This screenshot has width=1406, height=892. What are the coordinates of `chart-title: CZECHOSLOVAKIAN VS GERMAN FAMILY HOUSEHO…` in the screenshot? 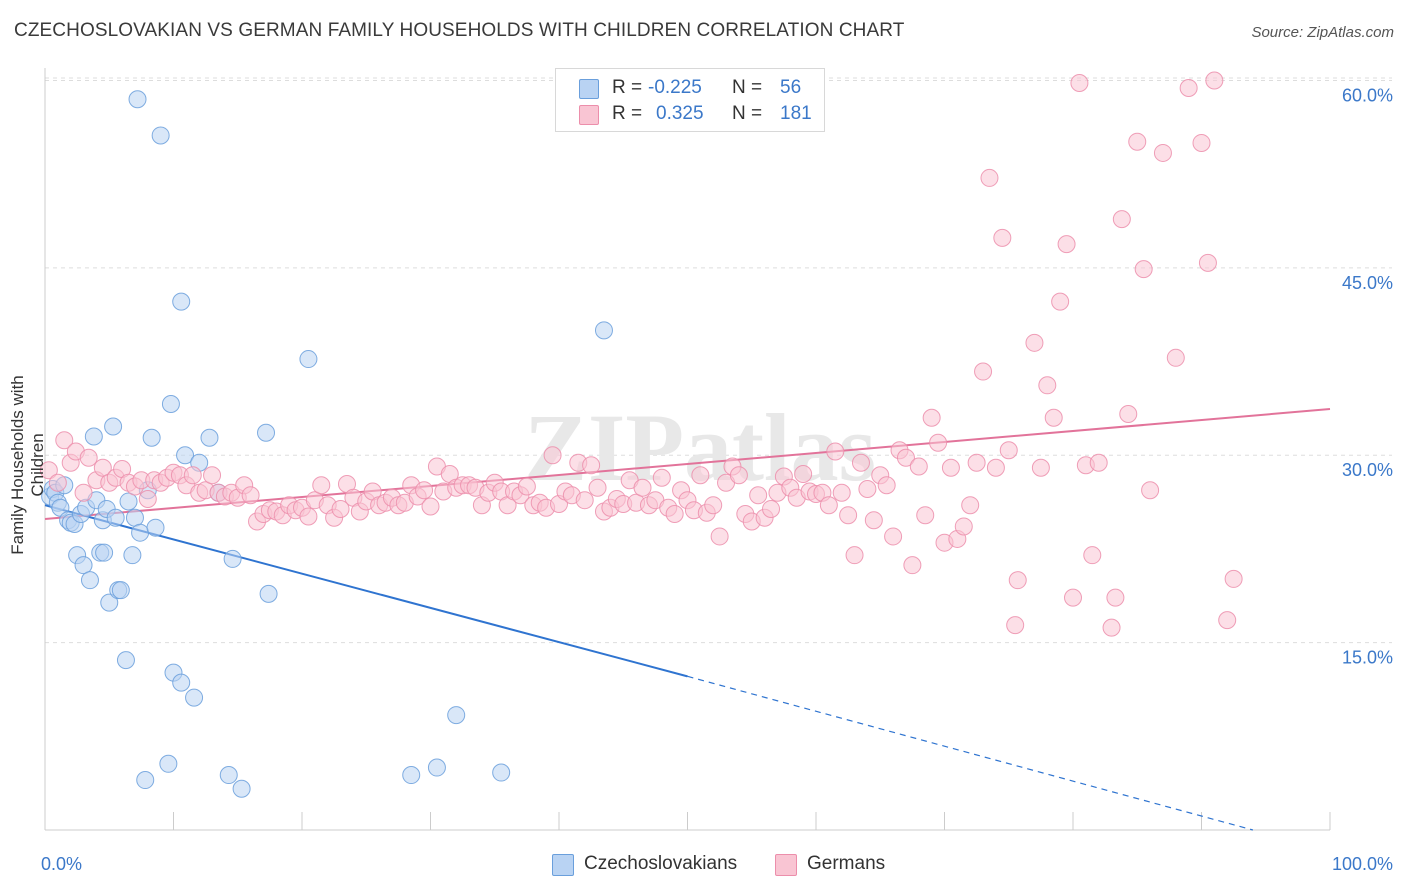 It's located at (459, 30).